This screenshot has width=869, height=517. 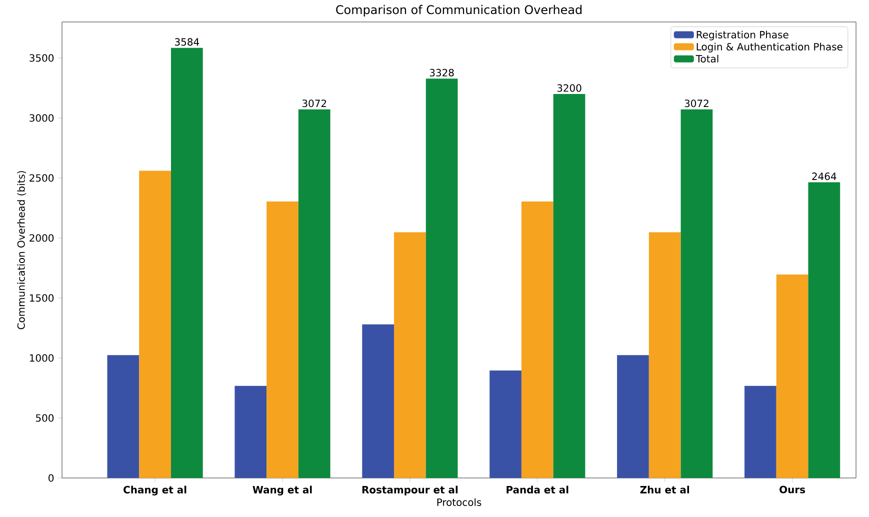 I want to click on x-tick-label: Ours, so click(x=793, y=490).